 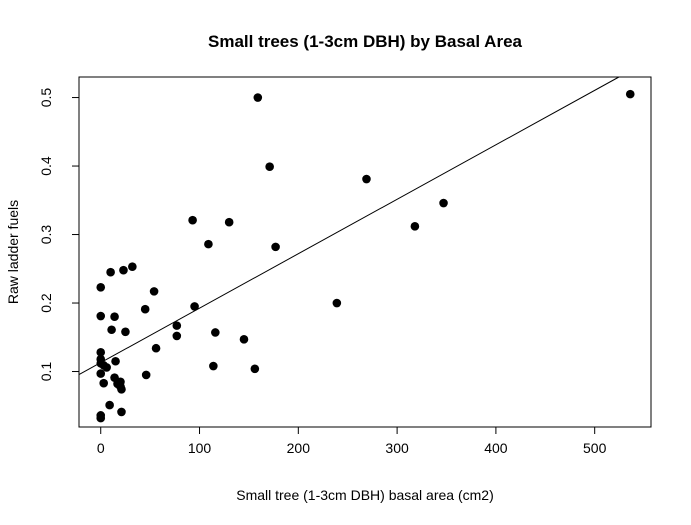 I want to click on y-tick-label: 0.2, so click(x=46, y=303).